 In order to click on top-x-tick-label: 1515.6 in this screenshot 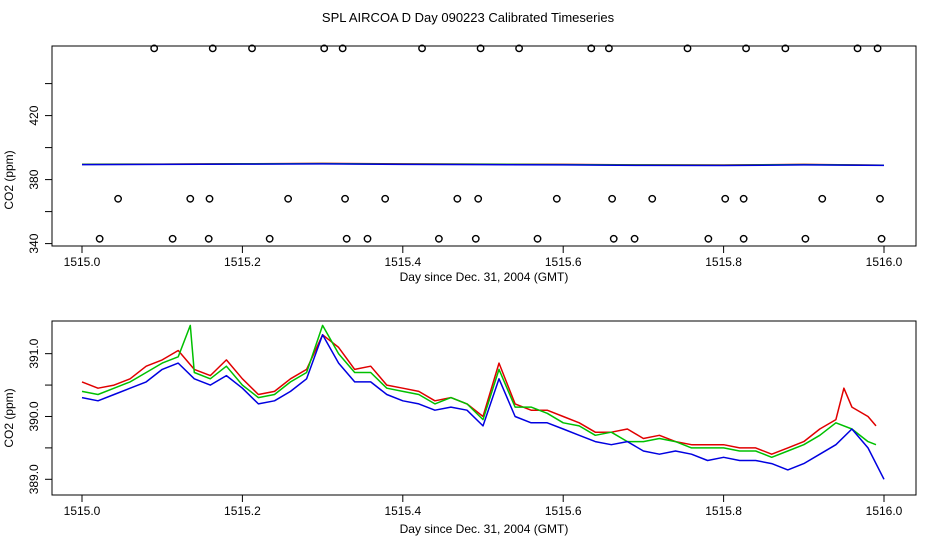, I will do `click(563, 262)`.